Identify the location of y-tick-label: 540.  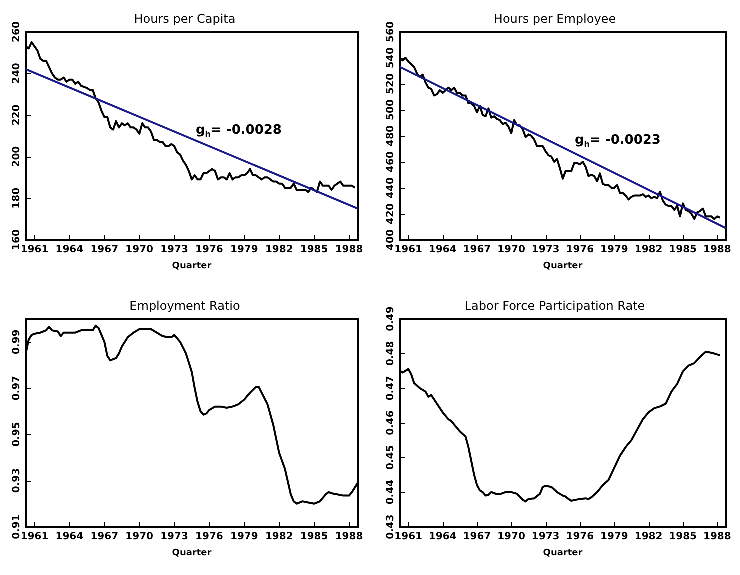
(391, 58).